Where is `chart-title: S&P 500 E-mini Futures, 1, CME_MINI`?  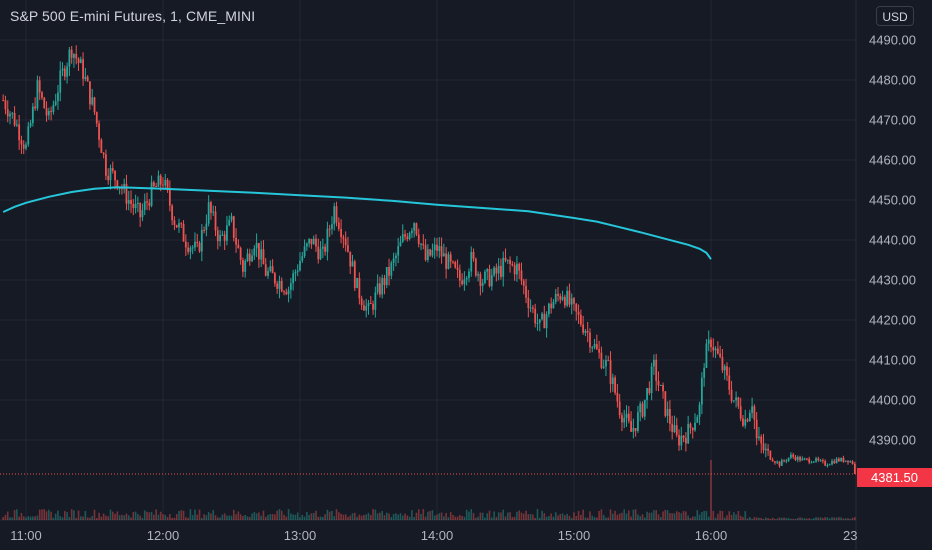 chart-title: S&P 500 E-mini Futures, 1, CME_MINI is located at coordinates (133, 16).